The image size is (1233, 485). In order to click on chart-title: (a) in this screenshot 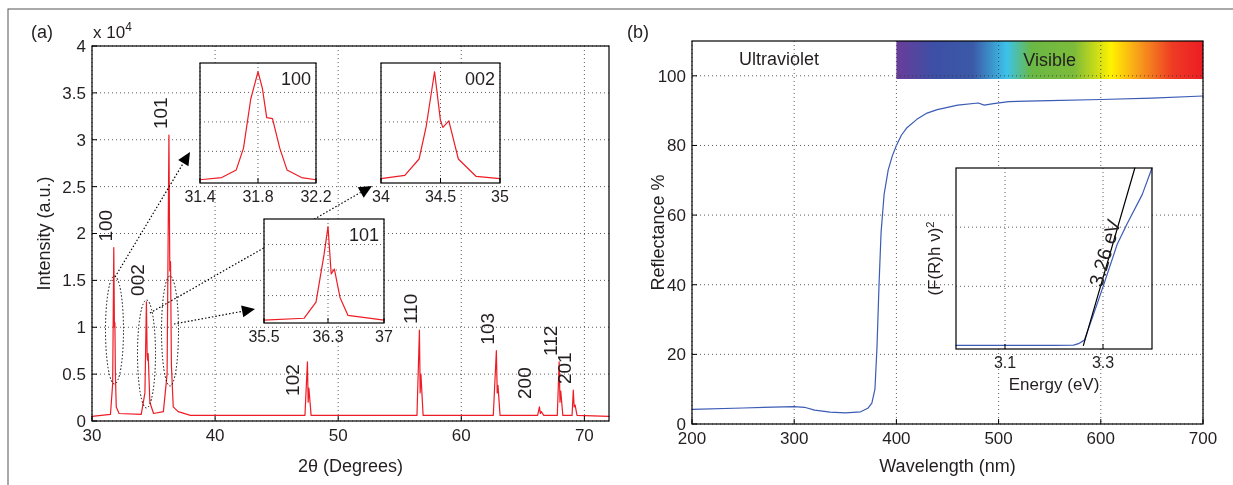, I will do `click(42, 32)`.